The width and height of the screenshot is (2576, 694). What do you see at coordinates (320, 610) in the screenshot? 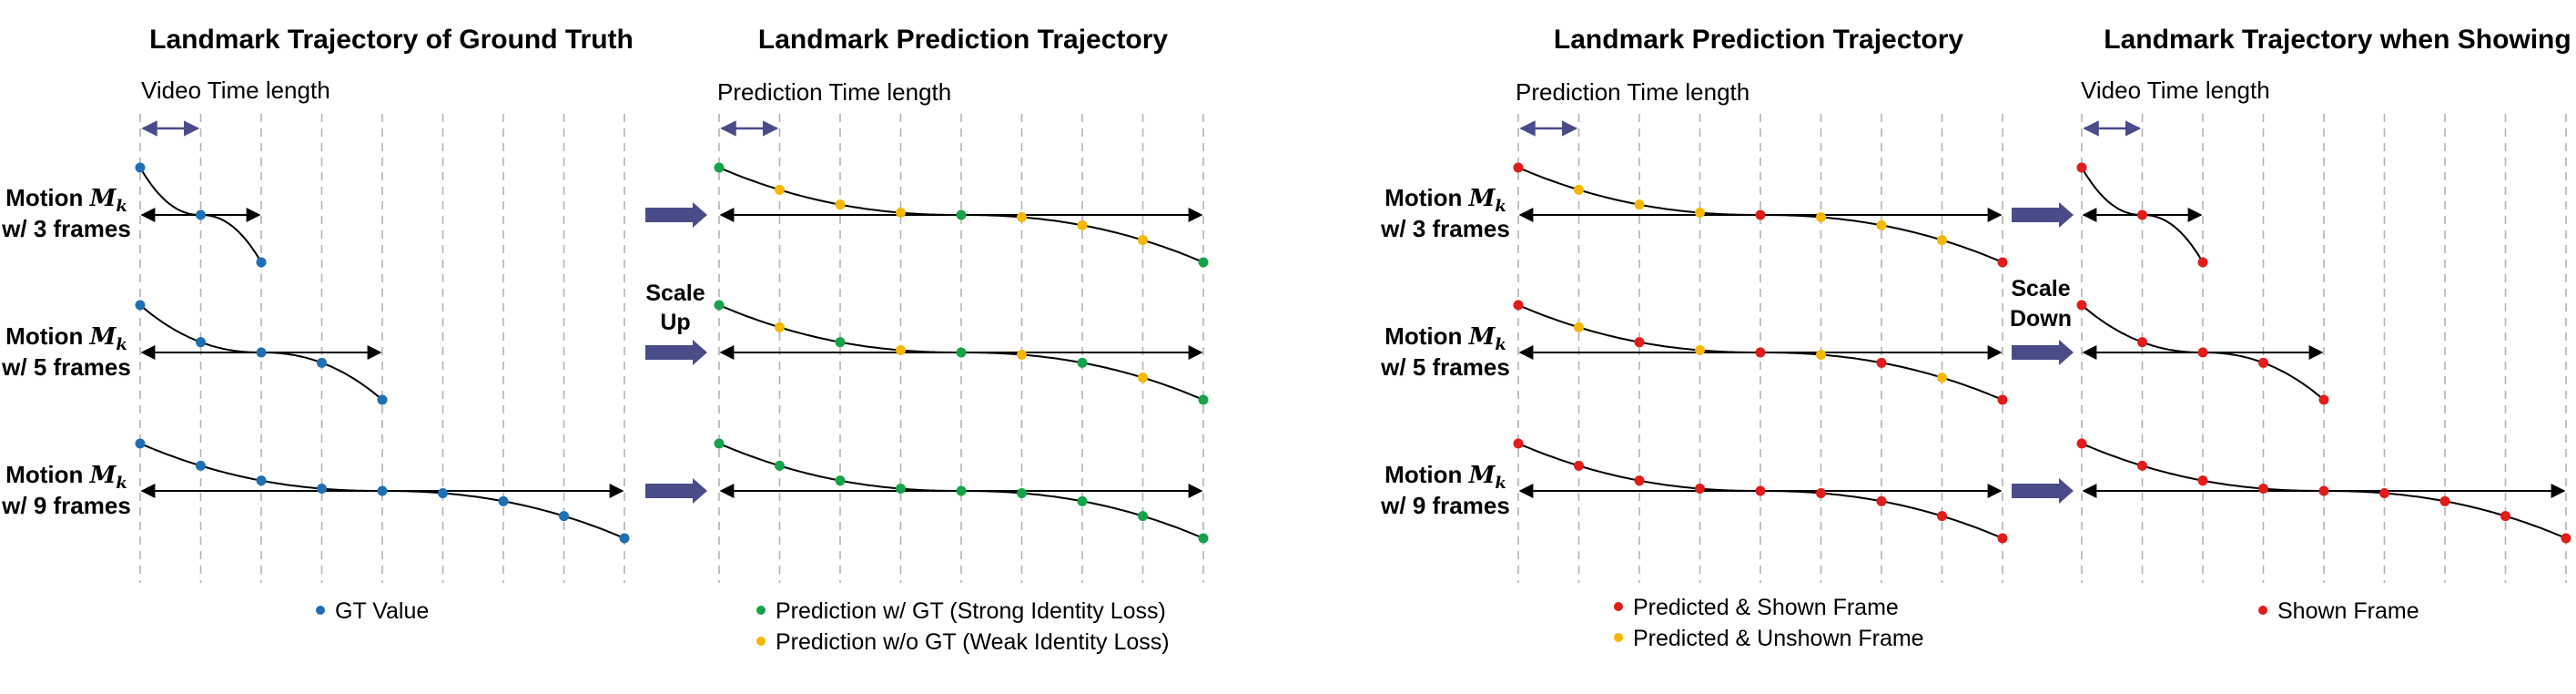
I see `legend-dot-gt` at bounding box center [320, 610].